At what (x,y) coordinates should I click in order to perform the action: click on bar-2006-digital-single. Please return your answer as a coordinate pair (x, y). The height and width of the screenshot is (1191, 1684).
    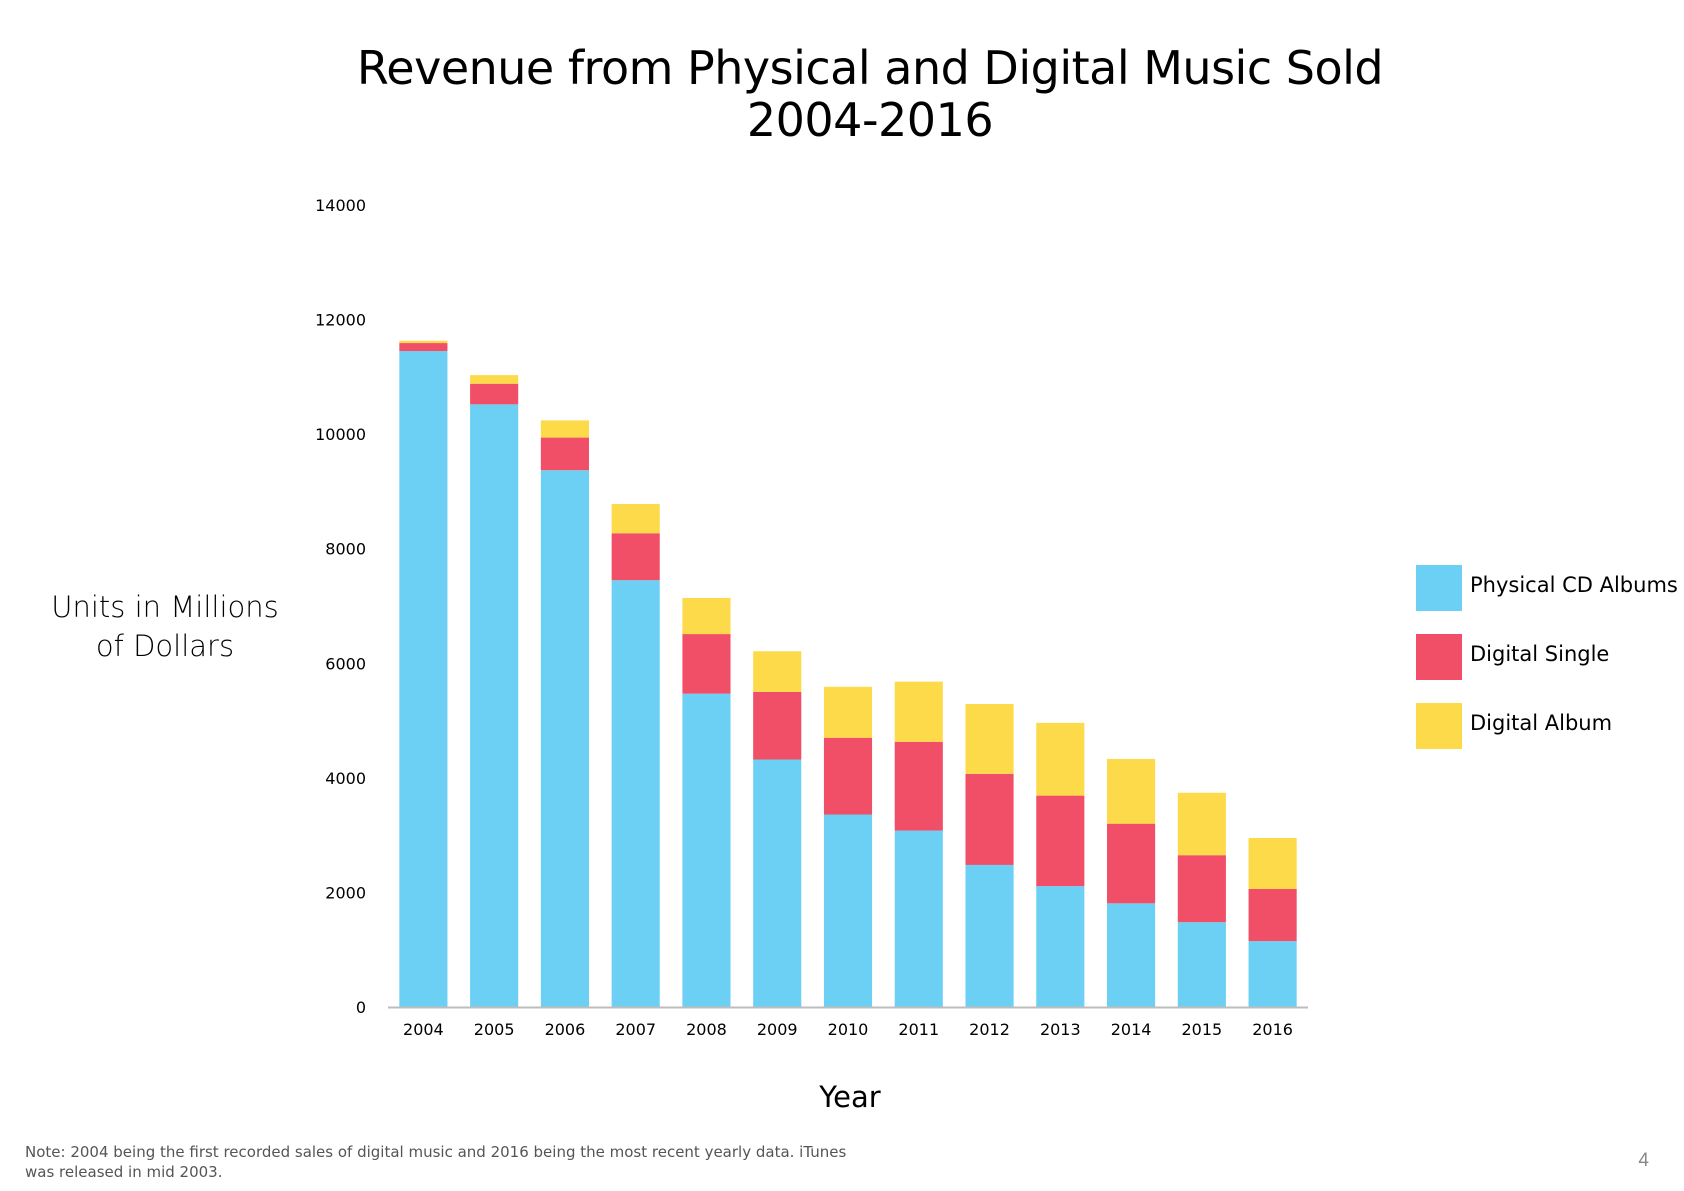
    Looking at the image, I should click on (564, 454).